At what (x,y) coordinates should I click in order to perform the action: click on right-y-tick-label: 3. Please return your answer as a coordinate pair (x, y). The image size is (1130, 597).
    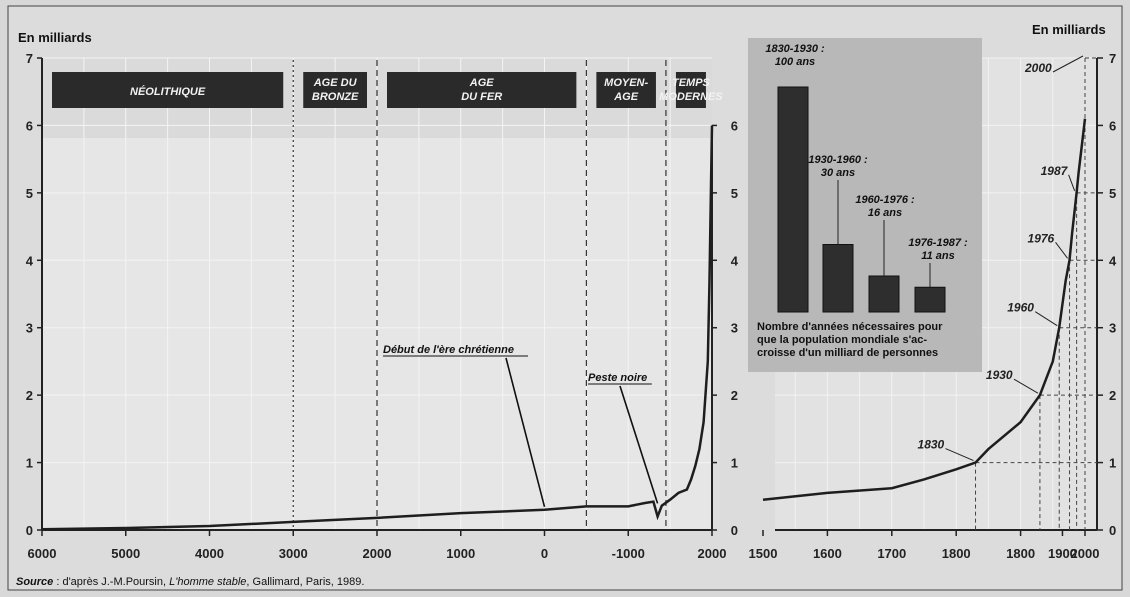
    Looking at the image, I should click on (1112, 328).